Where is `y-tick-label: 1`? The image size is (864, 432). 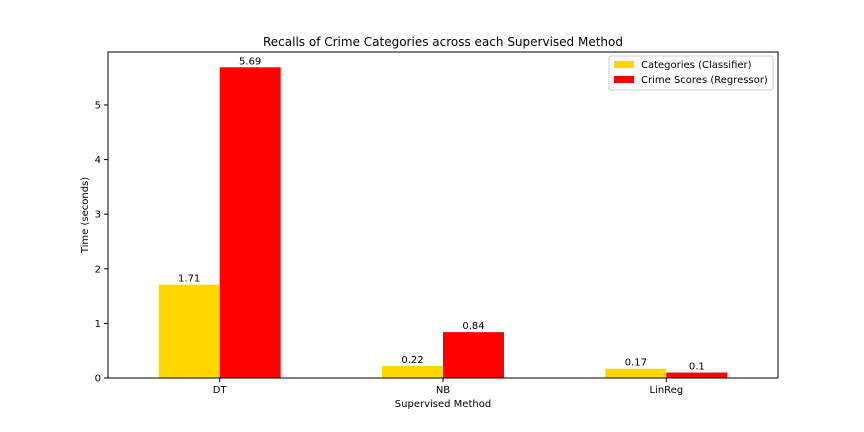 y-tick-label: 1 is located at coordinates (98, 324).